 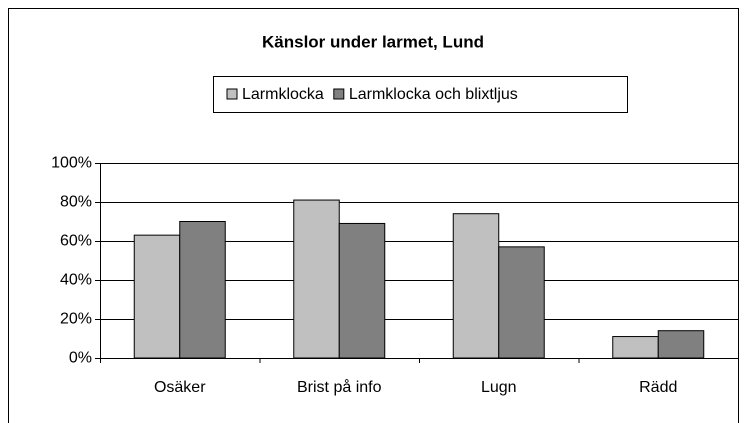 I want to click on legend-box, so click(x=420, y=94).